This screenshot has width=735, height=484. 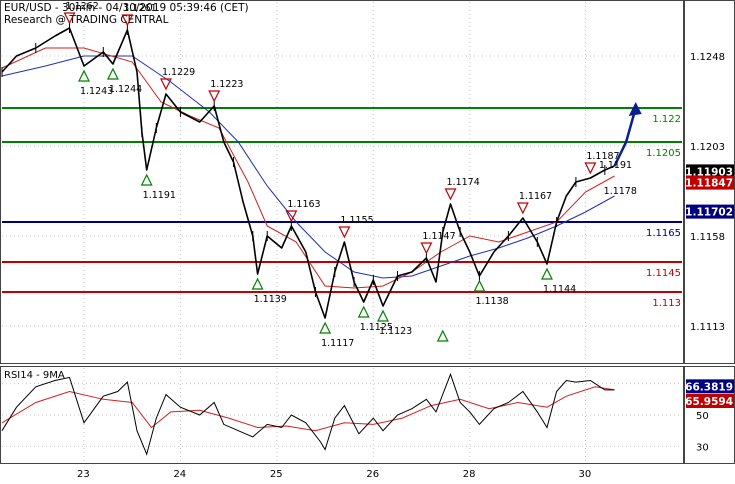 What do you see at coordinates (83, 474) in the screenshot?
I see `x-tick-label: 23` at bounding box center [83, 474].